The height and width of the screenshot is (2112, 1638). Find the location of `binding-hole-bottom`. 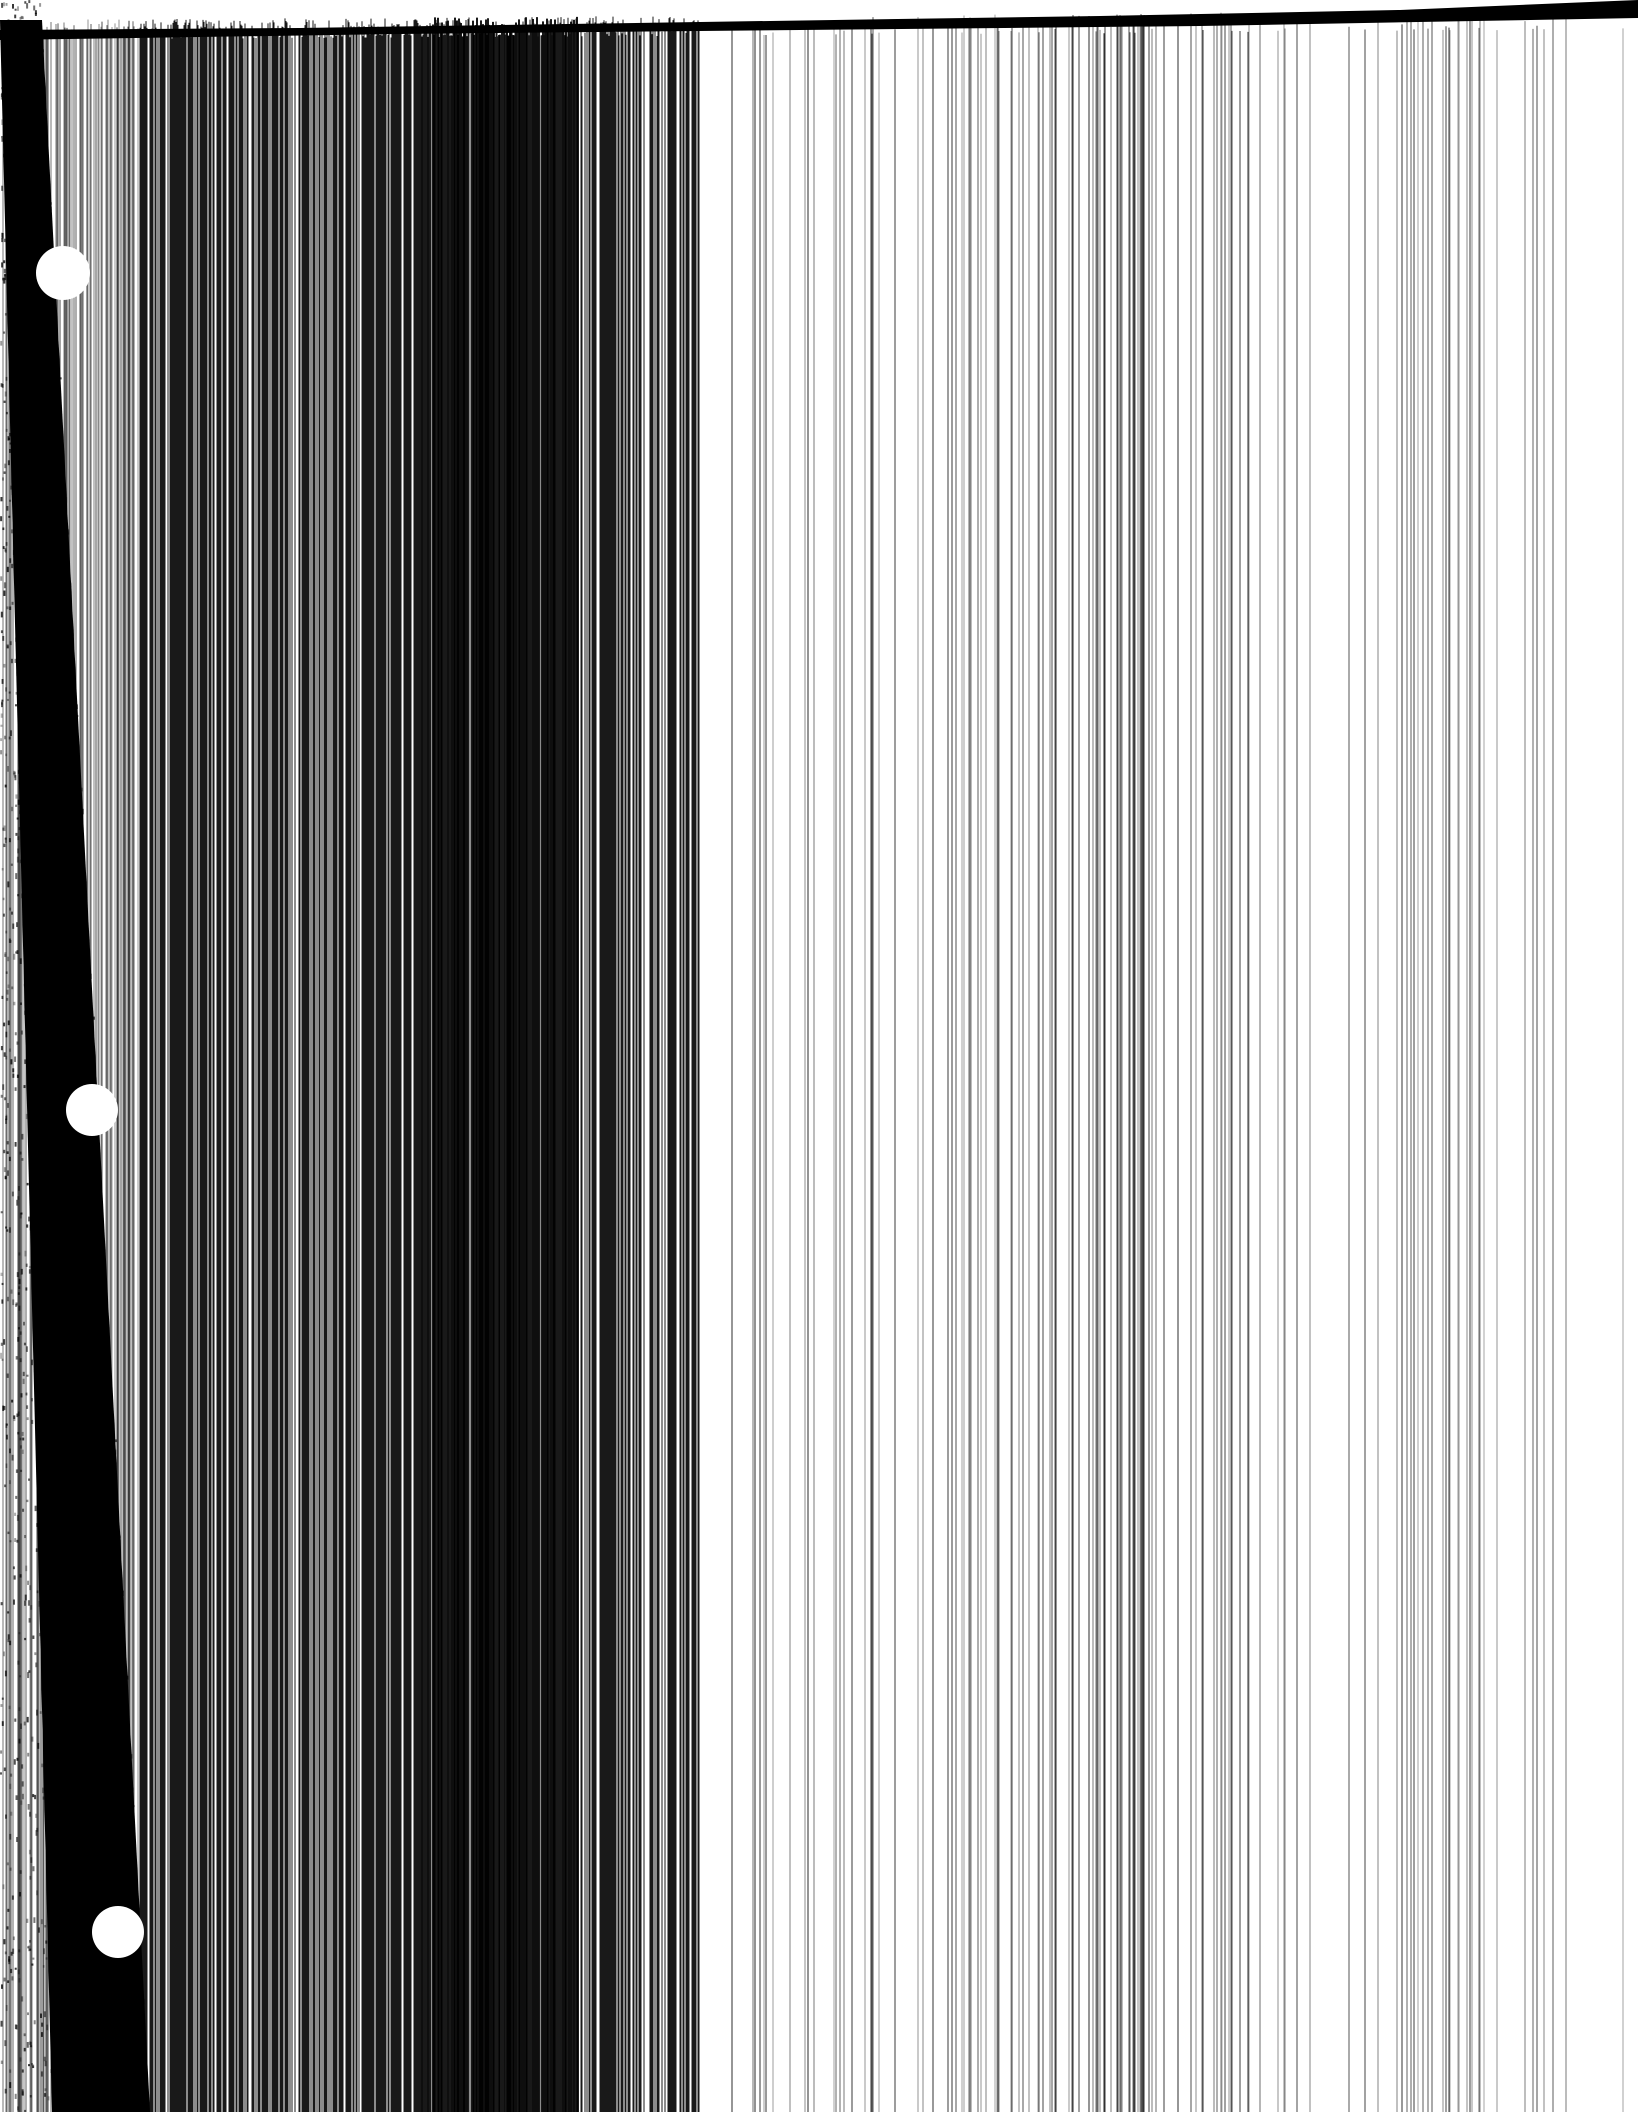

binding-hole-bottom is located at coordinates (118, 1932).